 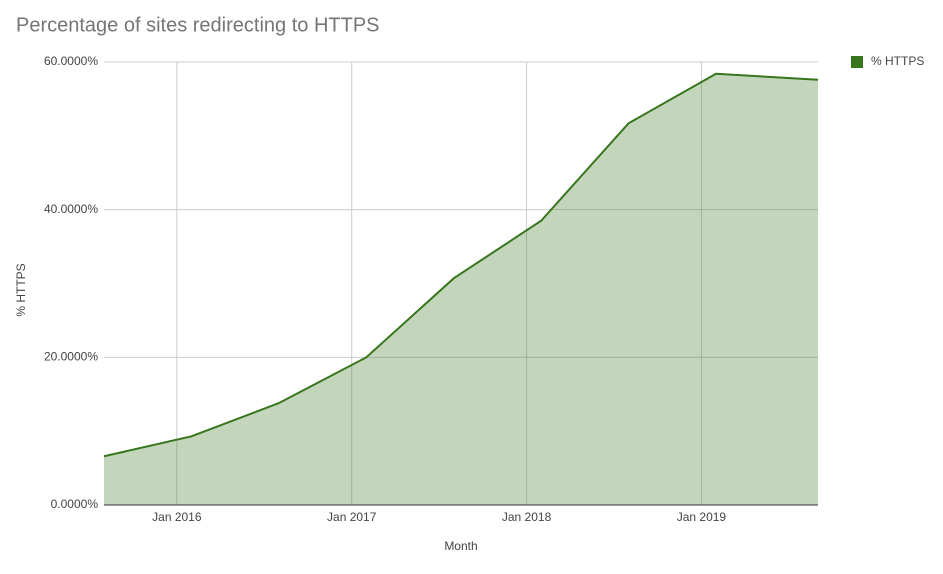 I want to click on y-tick-label: 40.0000%, so click(x=71, y=209).